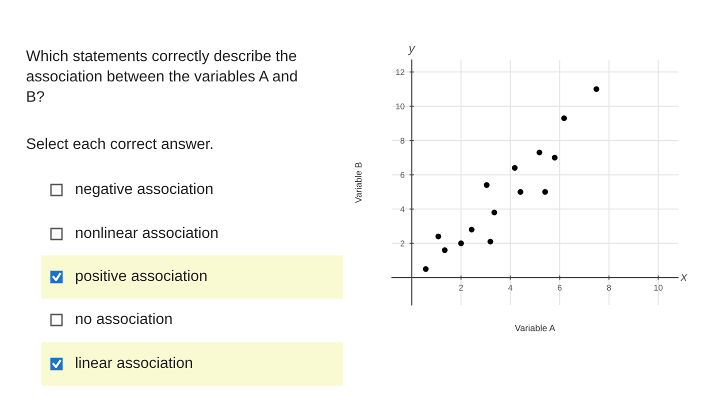 Image resolution: width=723 pixels, height=398 pixels. Describe the element at coordinates (402, 243) in the screenshot. I see `y-tick-label: 2` at that location.